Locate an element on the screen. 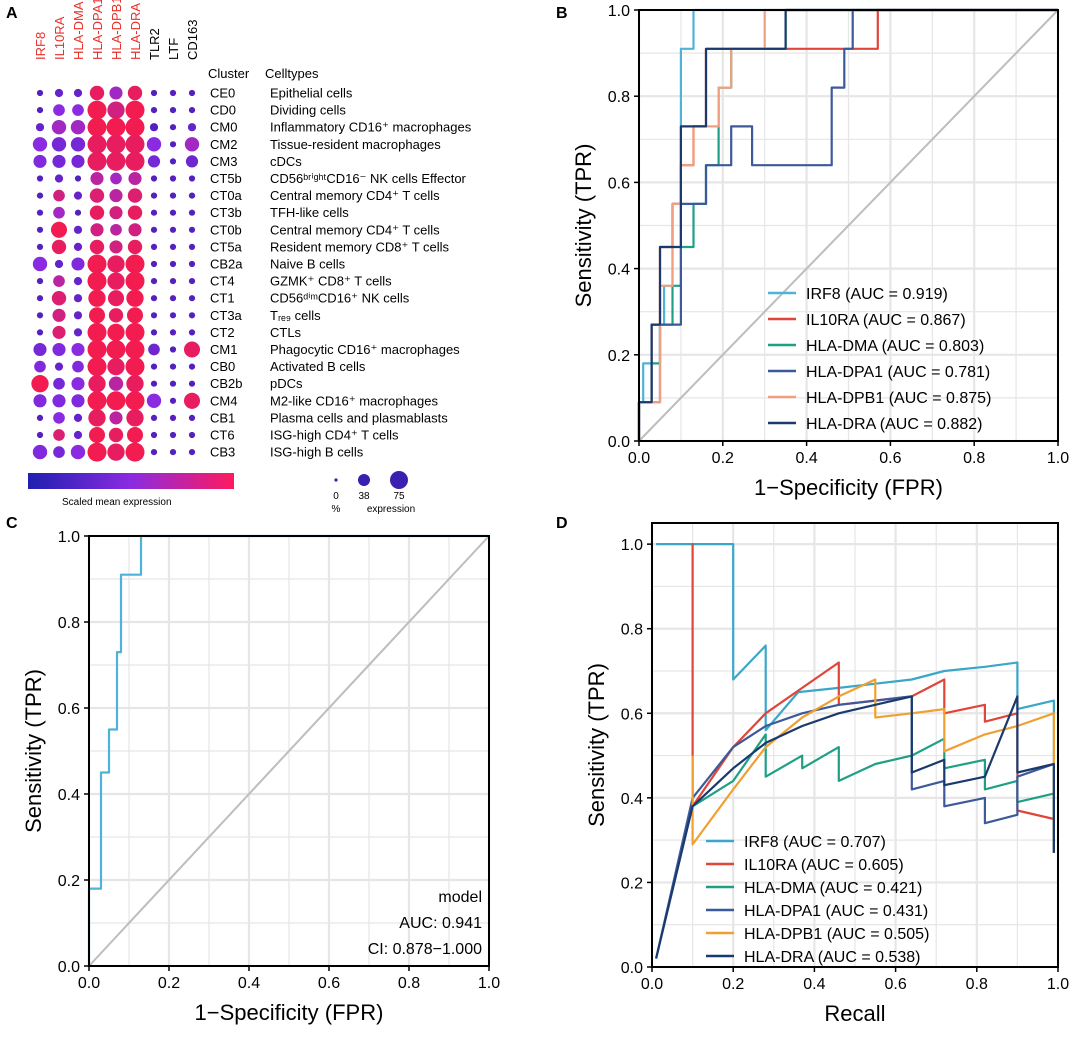 The image size is (1072, 1042). celltype-label-cb3: ISG-high B cells is located at coordinates (317, 452).